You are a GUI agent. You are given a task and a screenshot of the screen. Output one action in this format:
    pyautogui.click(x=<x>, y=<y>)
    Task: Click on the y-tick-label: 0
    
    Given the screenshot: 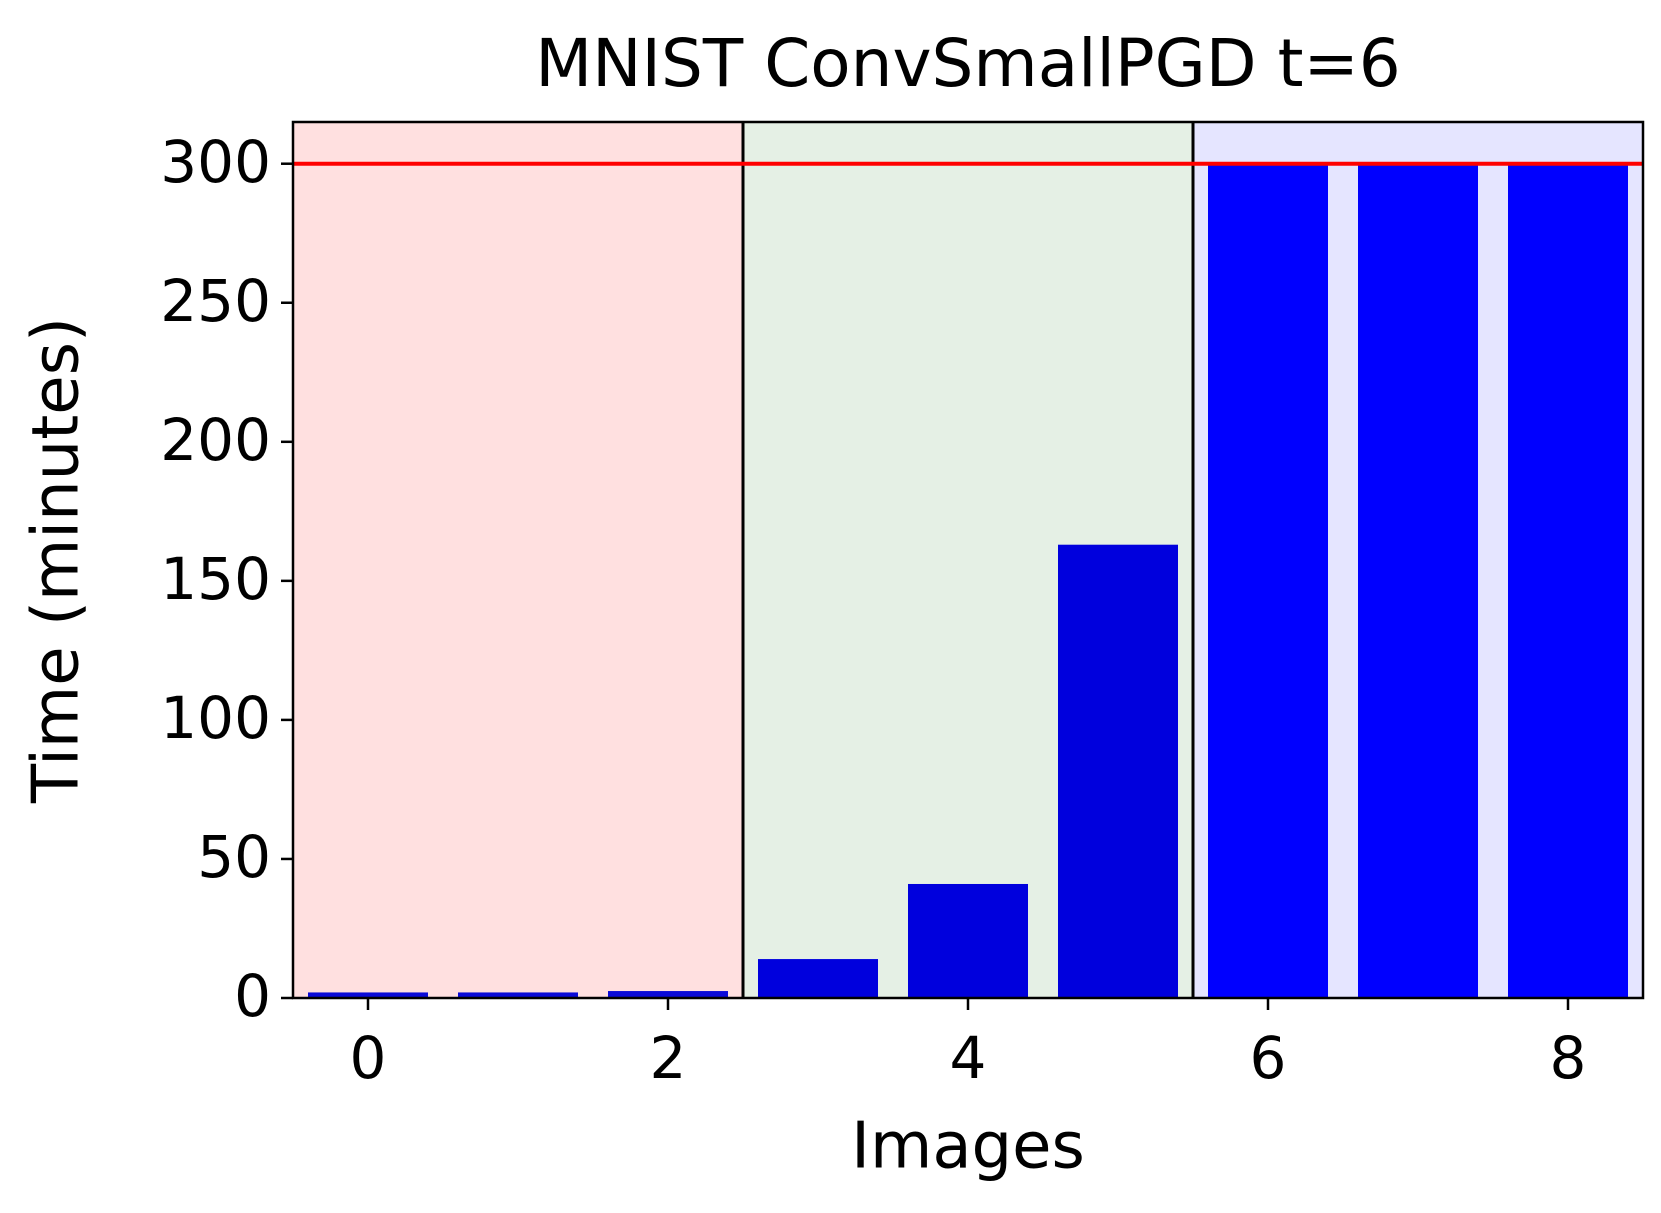 What is the action you would take?
    pyautogui.click(x=252, y=996)
    